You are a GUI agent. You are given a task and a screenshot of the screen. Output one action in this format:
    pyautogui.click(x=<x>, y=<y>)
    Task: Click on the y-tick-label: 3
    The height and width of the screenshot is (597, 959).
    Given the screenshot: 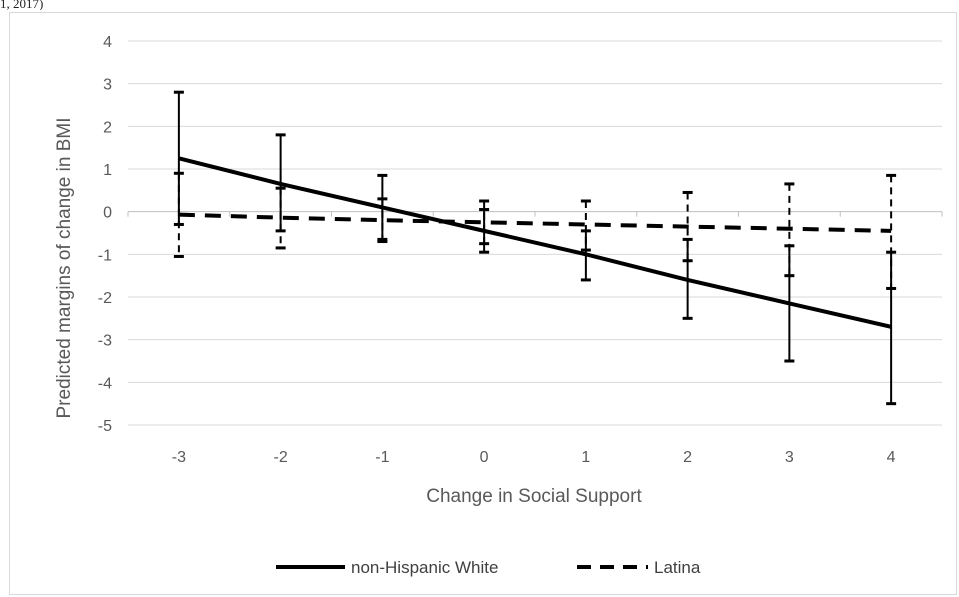 What is the action you would take?
    pyautogui.click(x=107, y=85)
    